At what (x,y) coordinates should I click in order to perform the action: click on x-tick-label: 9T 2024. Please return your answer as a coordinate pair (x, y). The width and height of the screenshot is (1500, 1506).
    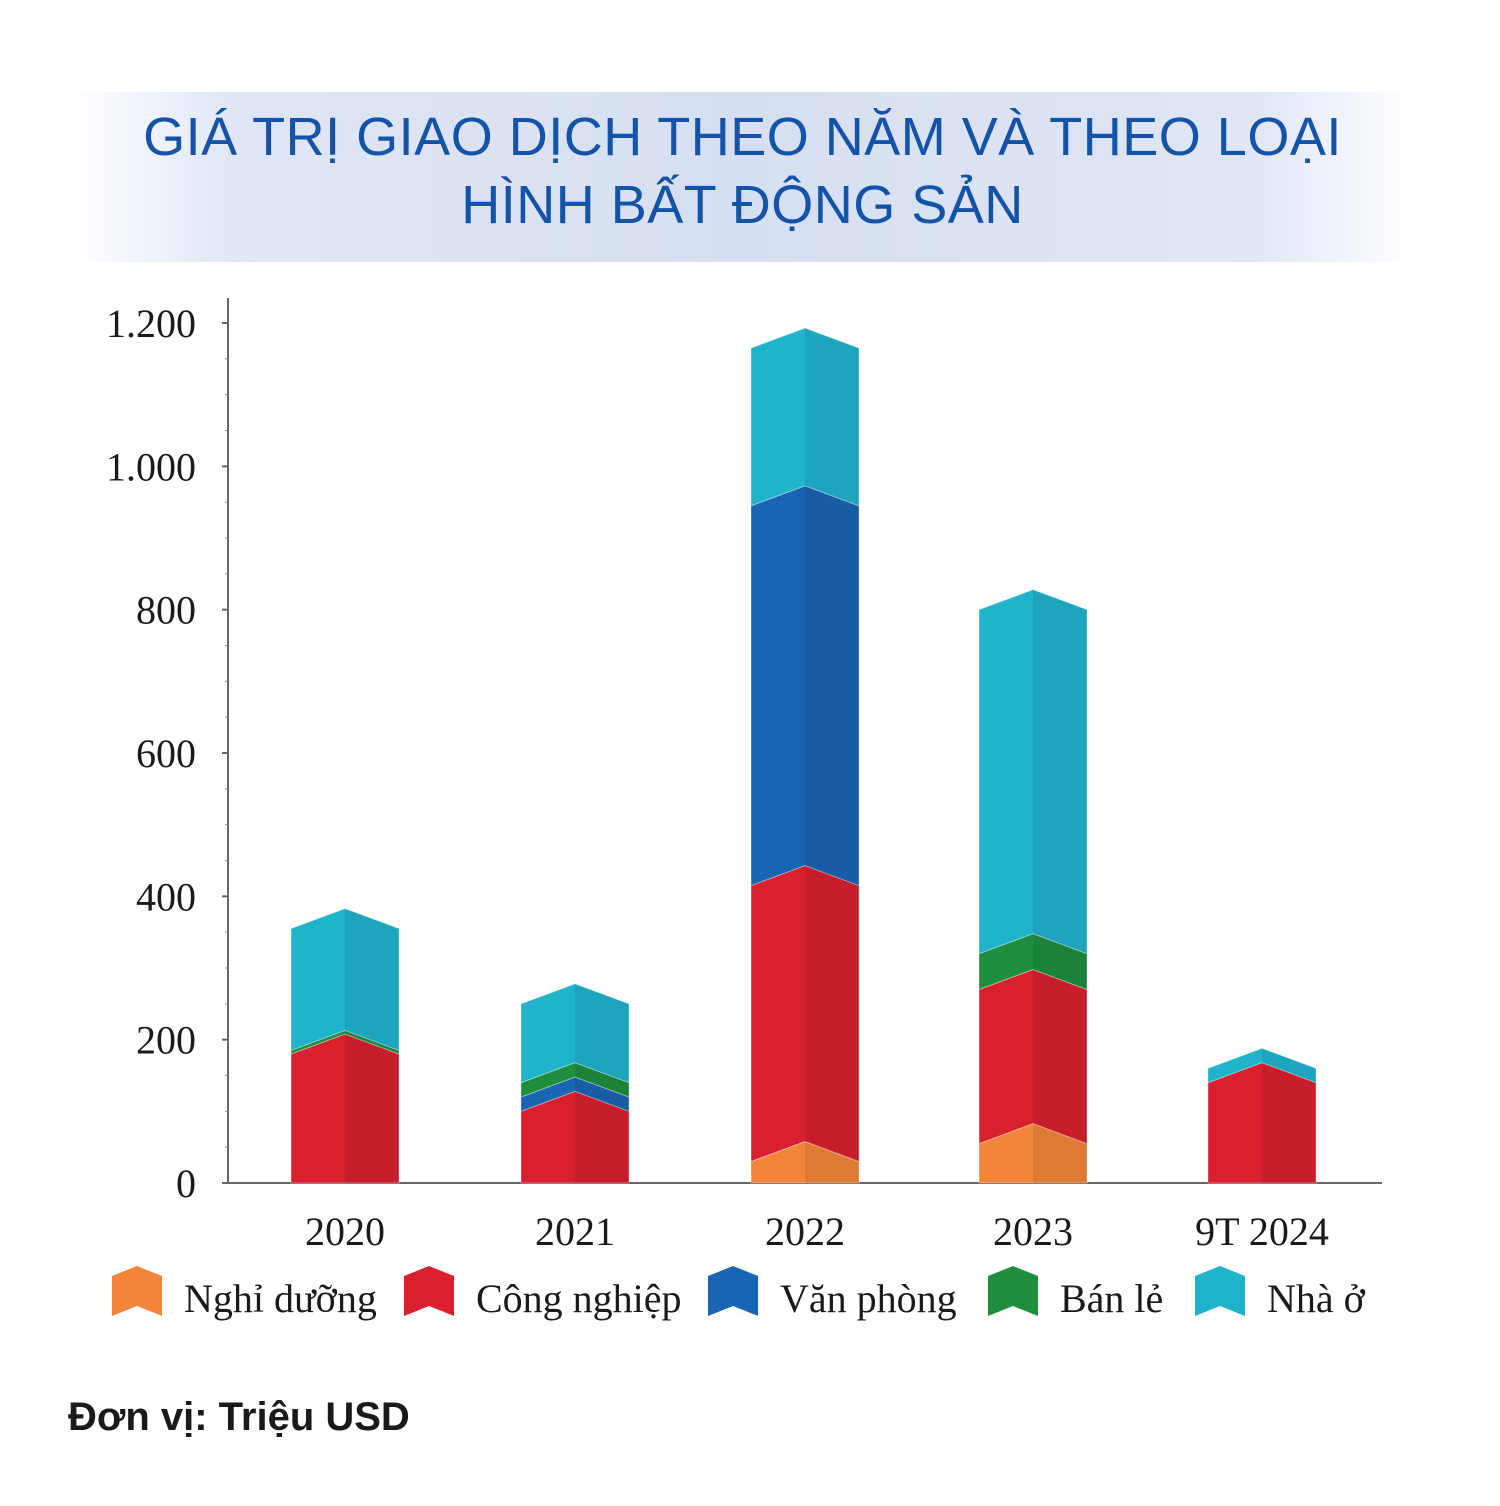
    Looking at the image, I should click on (1262, 1231).